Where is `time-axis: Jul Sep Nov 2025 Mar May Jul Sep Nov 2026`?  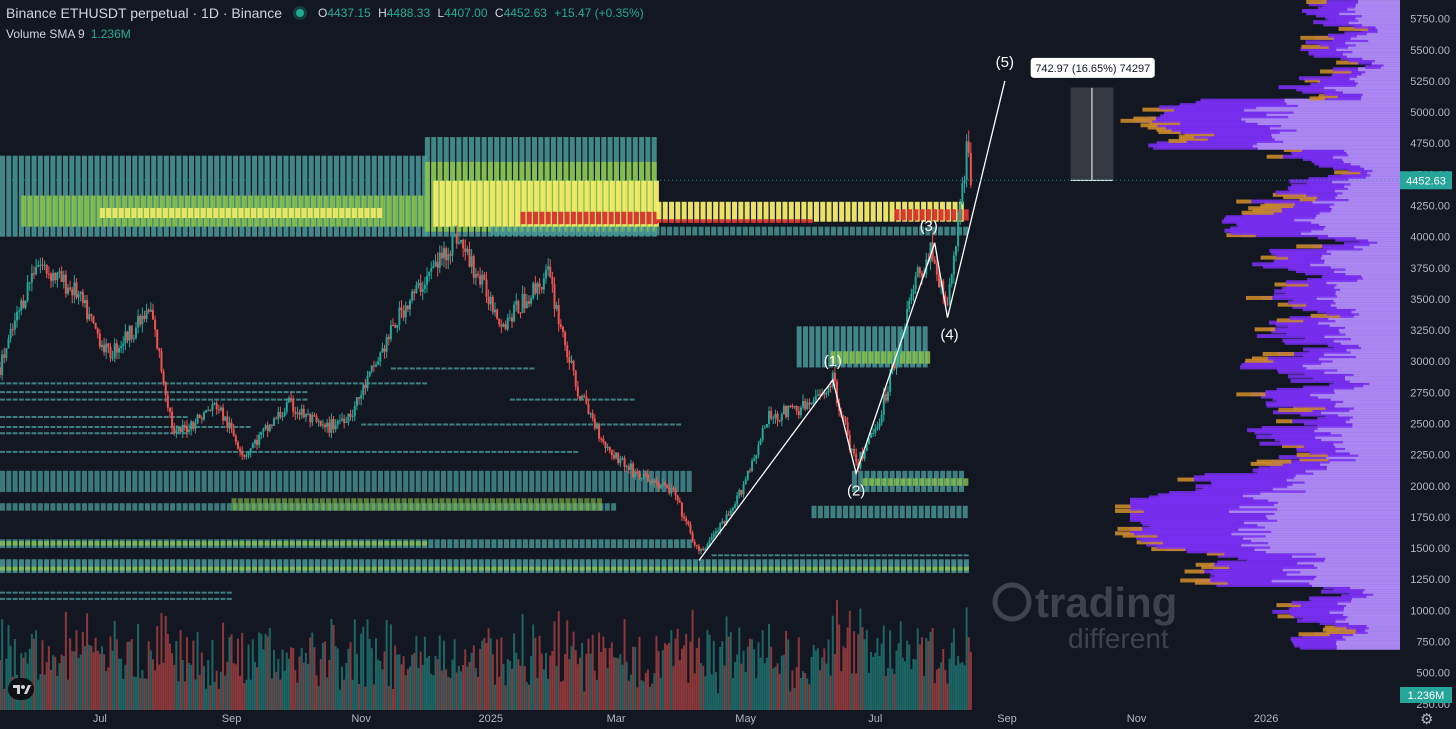 time-axis: Jul Sep Nov 2025 Mar May Jul Sep Nov 2026 is located at coordinates (686, 719).